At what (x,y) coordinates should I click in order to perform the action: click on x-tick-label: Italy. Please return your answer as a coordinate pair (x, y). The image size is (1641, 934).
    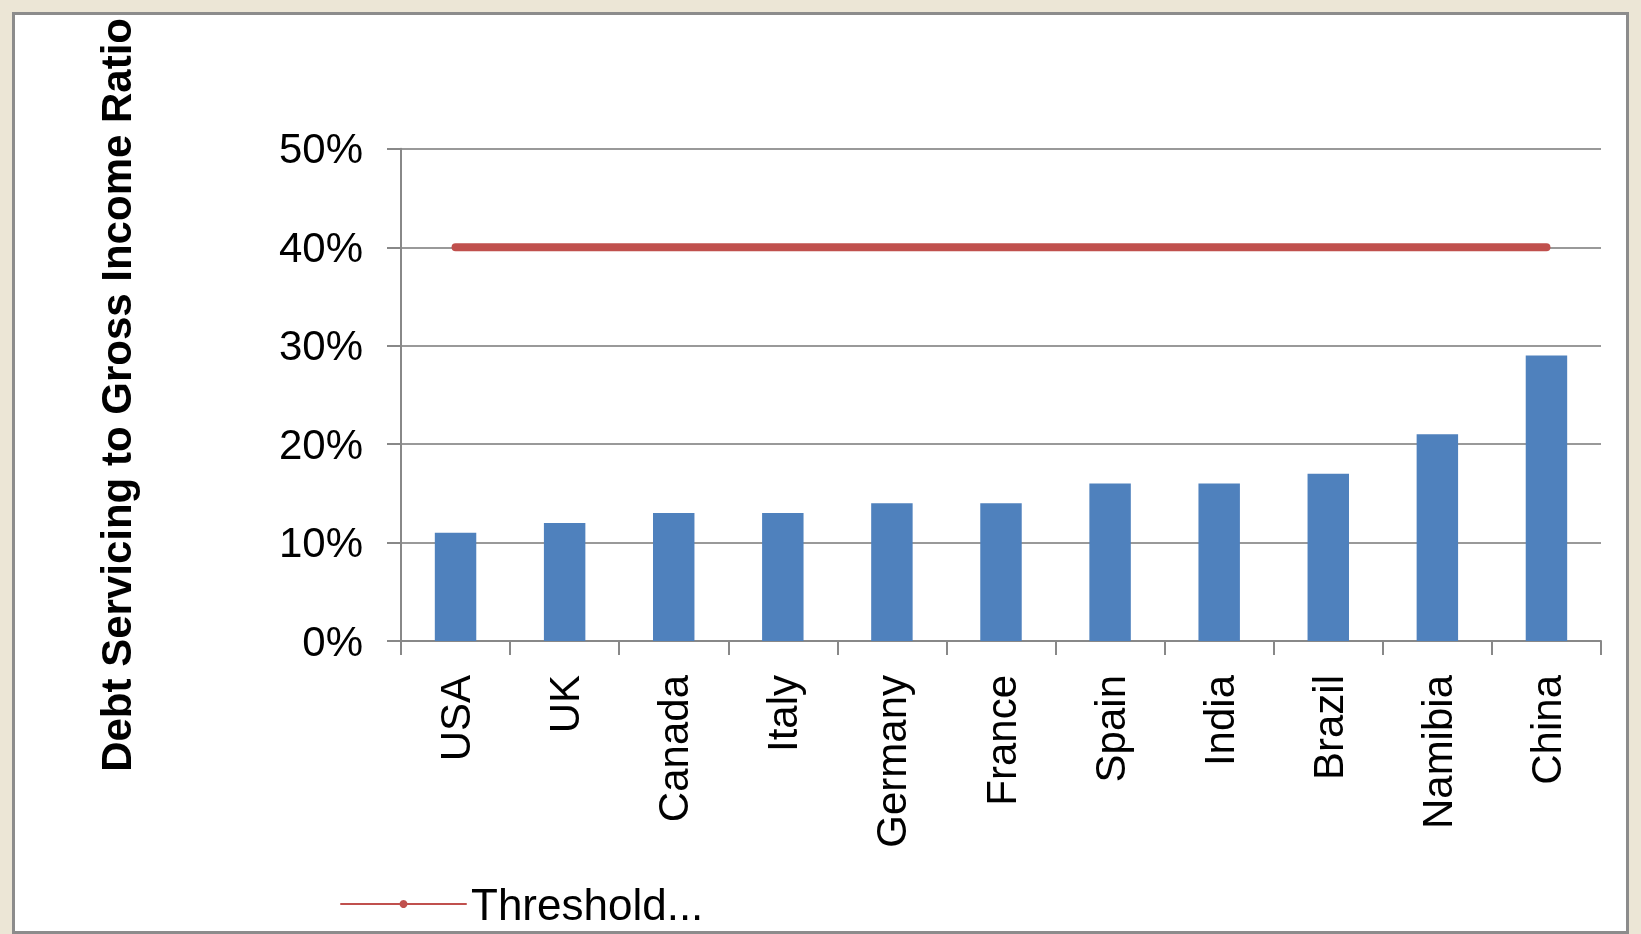
    Looking at the image, I should click on (783, 714).